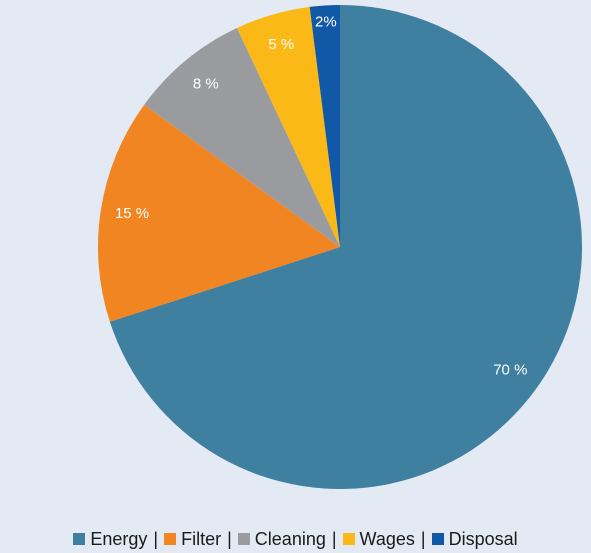  I want to click on legend-label: Cleaning, so click(290, 538).